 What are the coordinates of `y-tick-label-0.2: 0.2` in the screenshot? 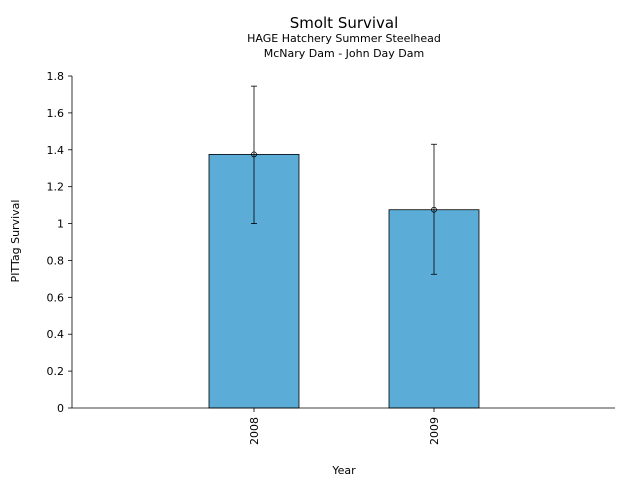 It's located at (56, 371).